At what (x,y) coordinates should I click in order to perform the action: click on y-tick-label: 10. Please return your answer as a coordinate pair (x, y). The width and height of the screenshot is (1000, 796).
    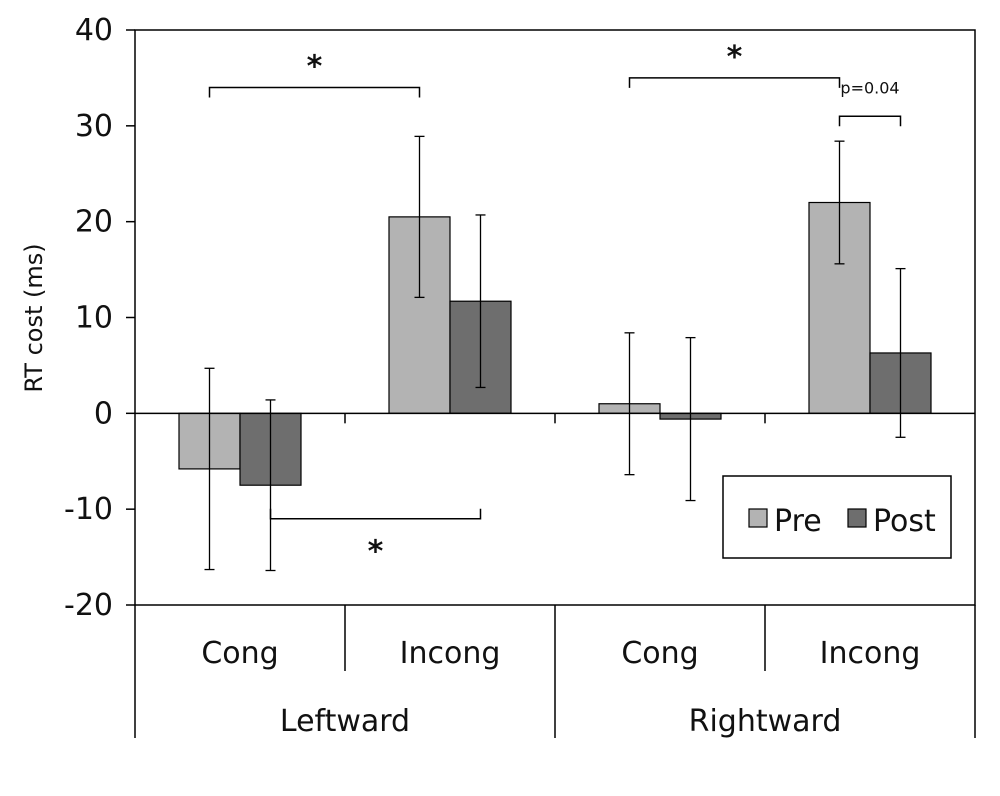
    Looking at the image, I should click on (94, 318).